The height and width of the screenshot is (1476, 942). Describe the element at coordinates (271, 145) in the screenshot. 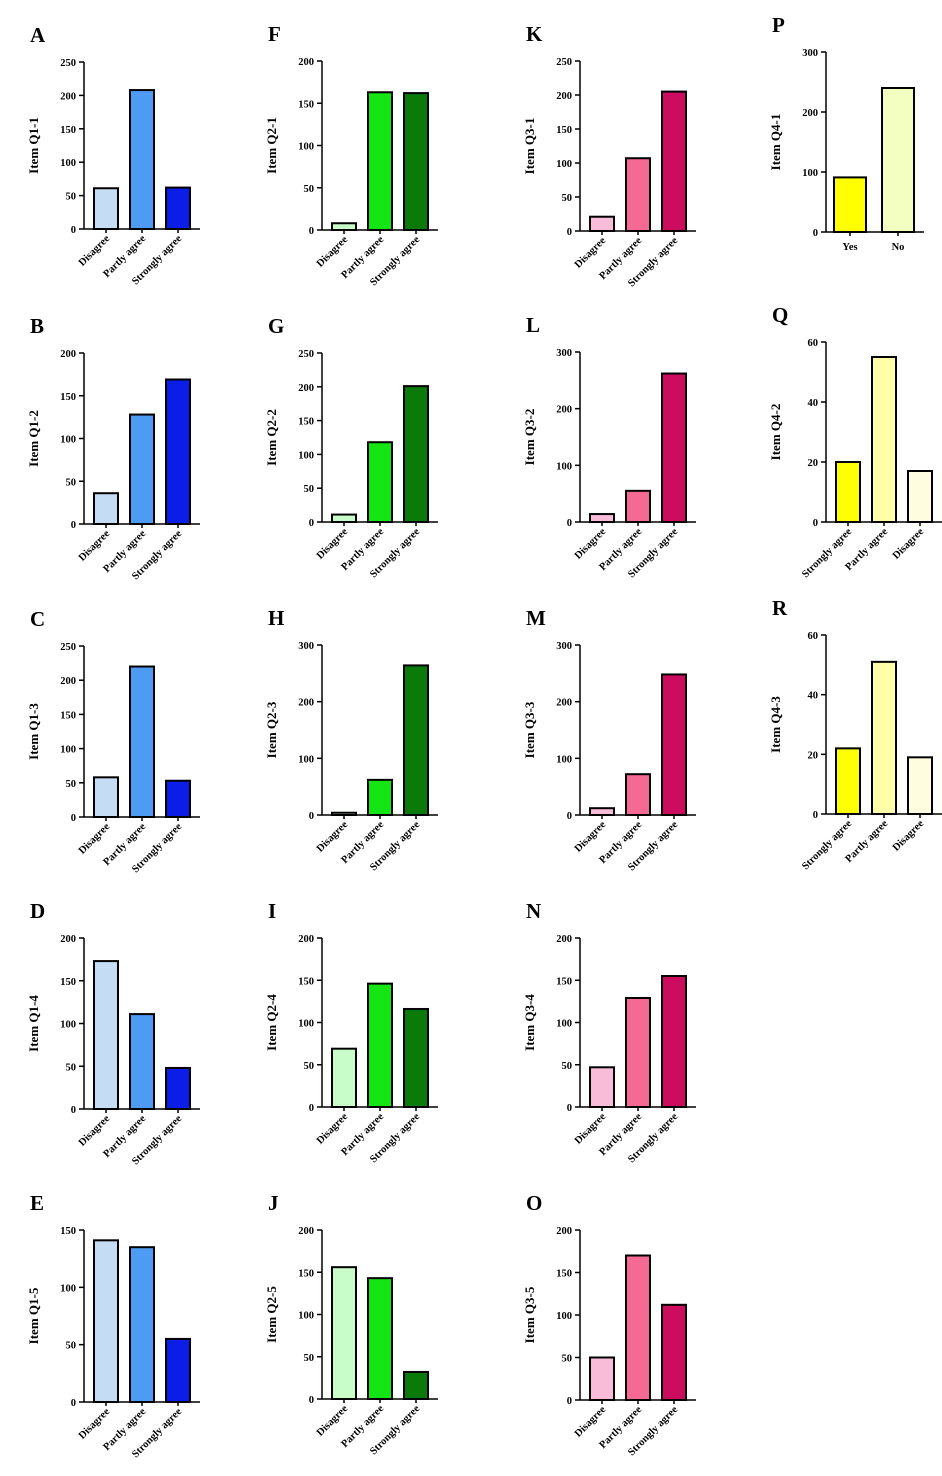

I see `y-axis-label: Item Q2-1` at that location.